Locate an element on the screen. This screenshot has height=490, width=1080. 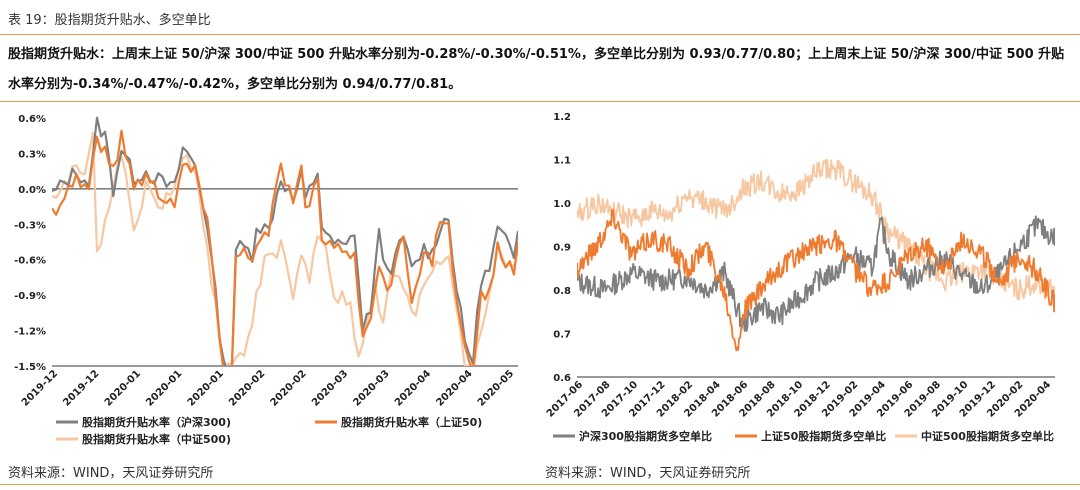
y-tick-label: 0.8 is located at coordinates (562, 291).